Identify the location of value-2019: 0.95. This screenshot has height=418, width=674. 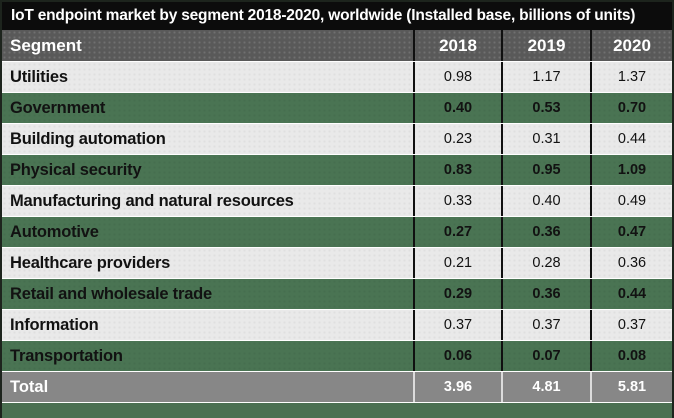
(545, 170).